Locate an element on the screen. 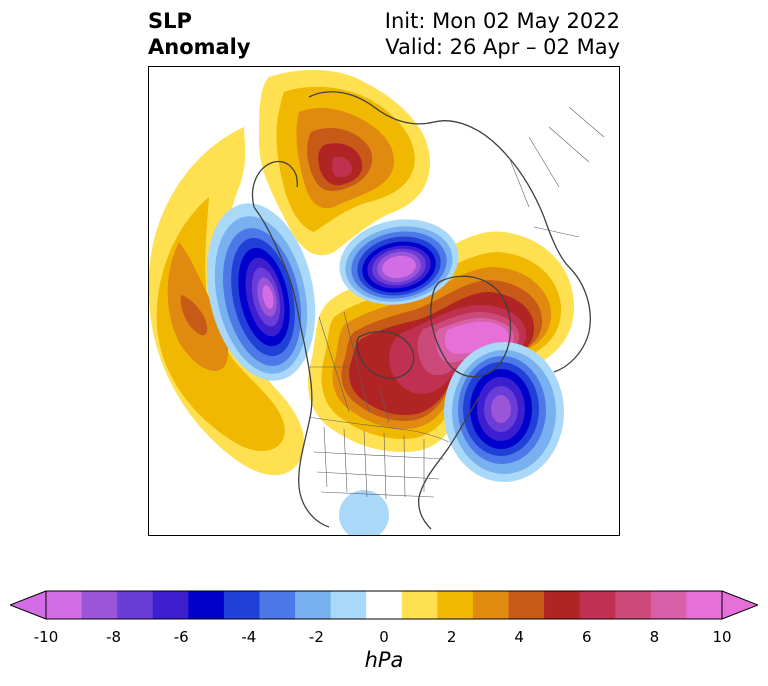 Image resolution: width=768 pixels, height=686 pixels. greenland is located at coordinates (471, 326).